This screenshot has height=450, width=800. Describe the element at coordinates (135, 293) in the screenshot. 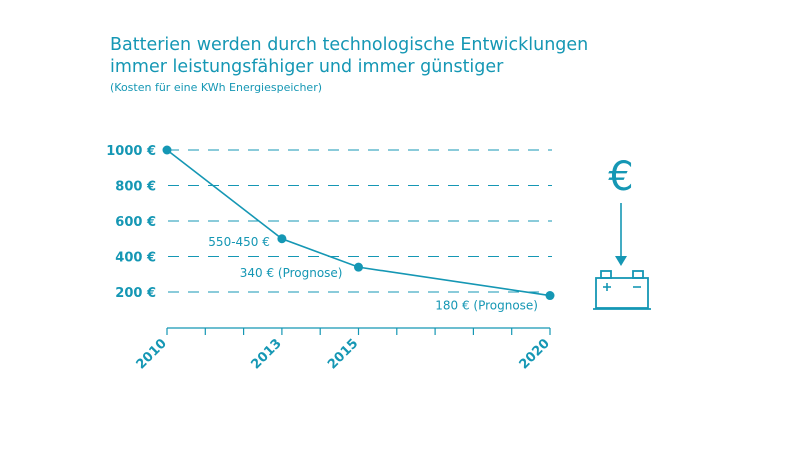

I see `y-tick-label: 200 €` at that location.